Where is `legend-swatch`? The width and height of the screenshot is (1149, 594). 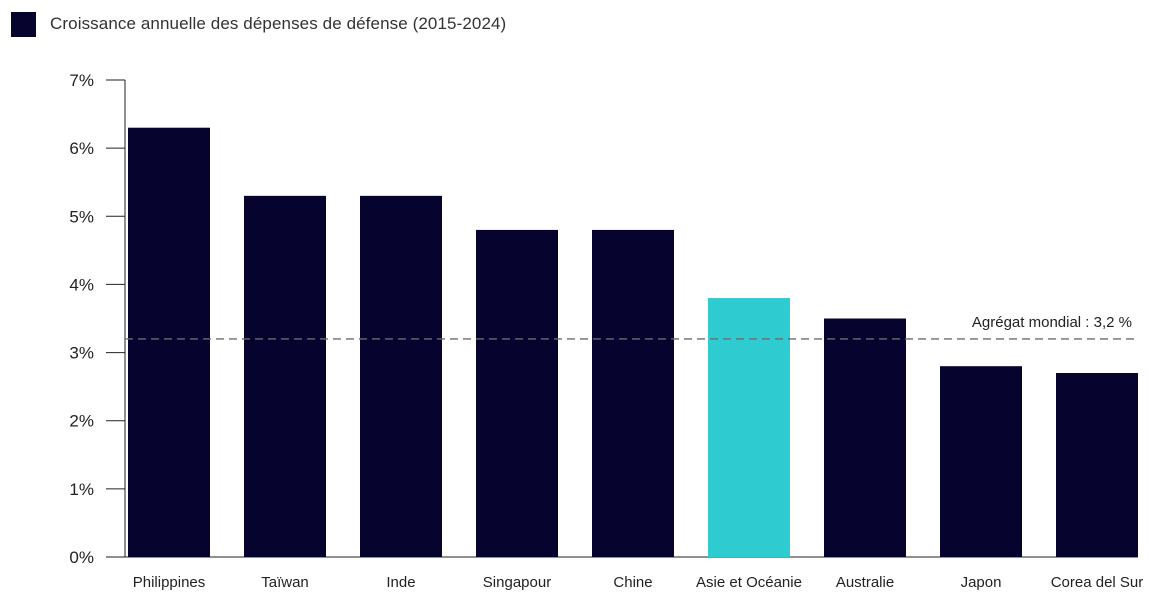
legend-swatch is located at coordinates (23, 24).